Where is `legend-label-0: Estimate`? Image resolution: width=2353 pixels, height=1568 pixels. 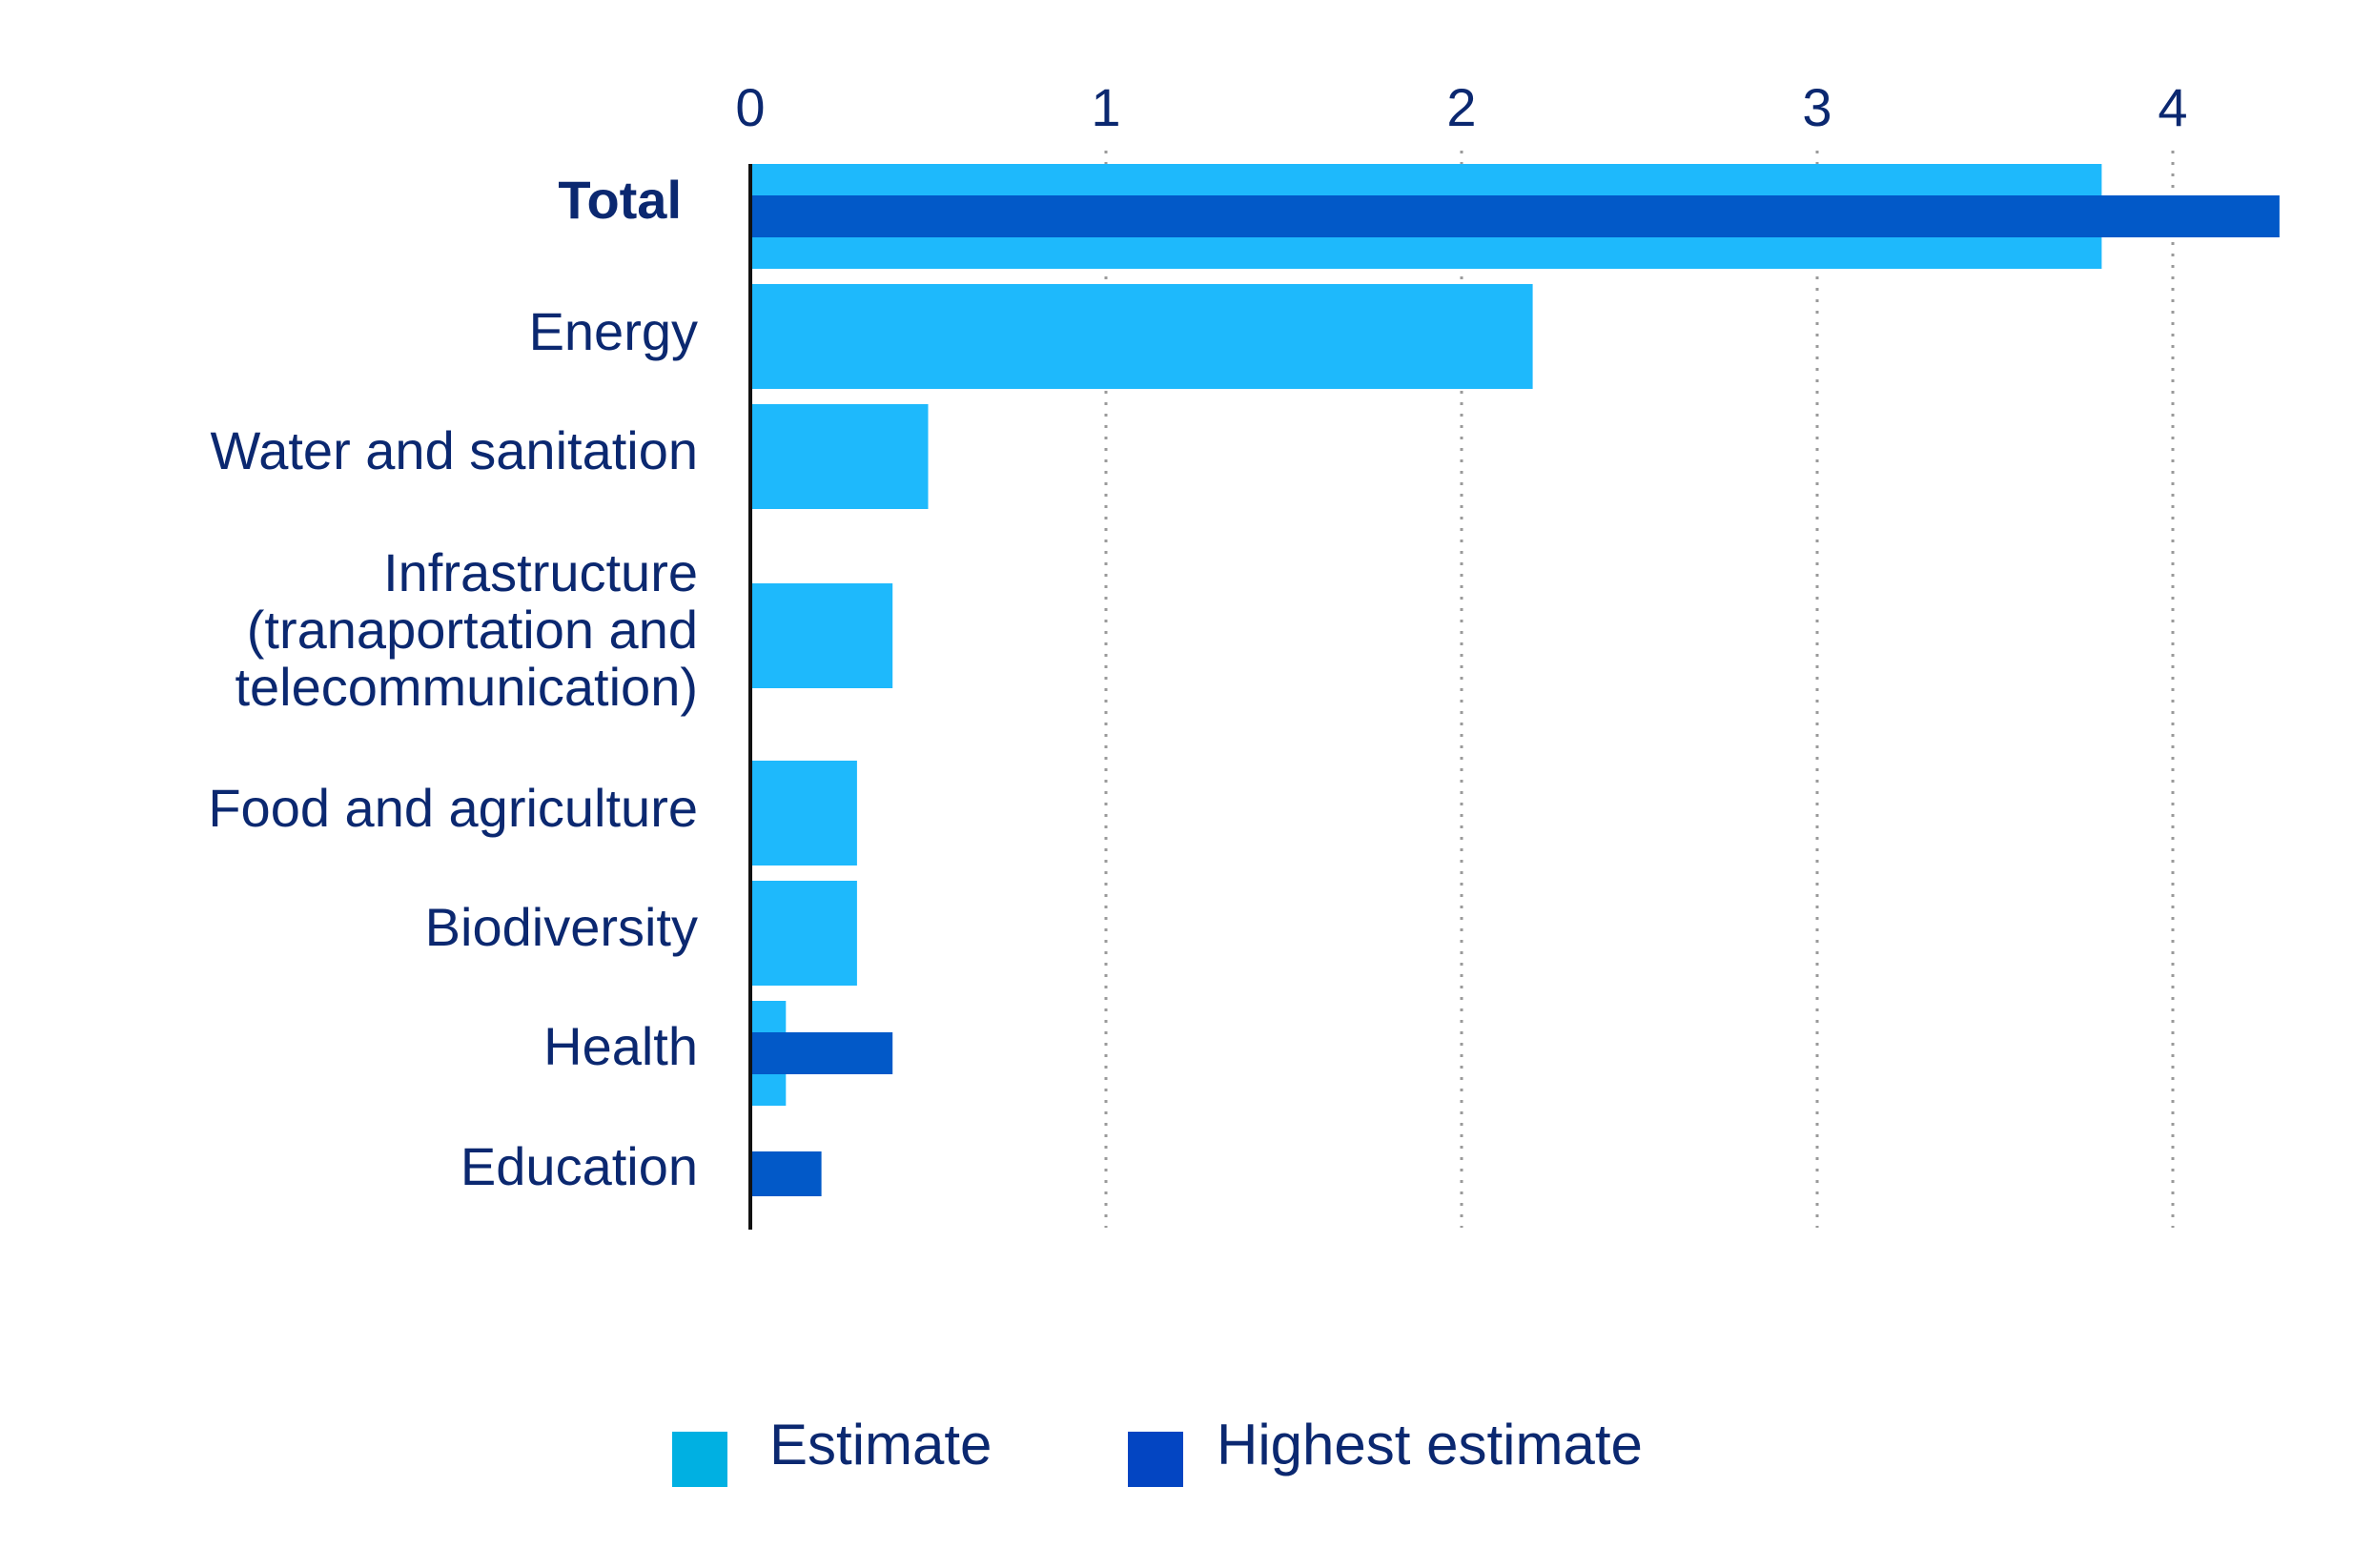 legend-label-0: Estimate is located at coordinates (880, 1444).